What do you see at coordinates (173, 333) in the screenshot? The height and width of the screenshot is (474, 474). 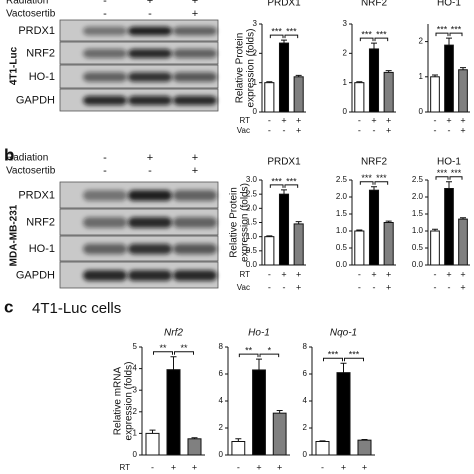 I see `chart-title: Nrf2` at bounding box center [173, 333].